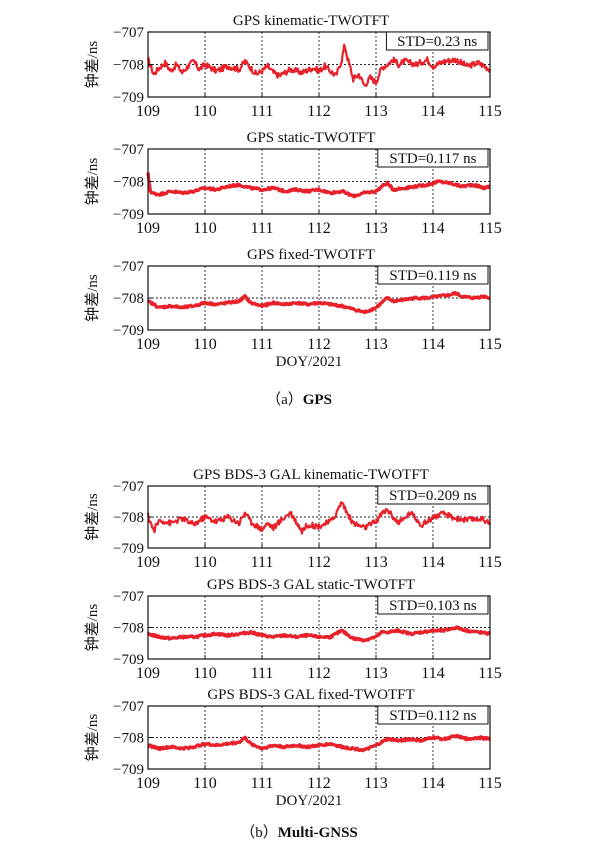  Describe the element at coordinates (311, 21) in the screenshot. I see `chart-title: GPS kinematic-TWOTFT` at that location.